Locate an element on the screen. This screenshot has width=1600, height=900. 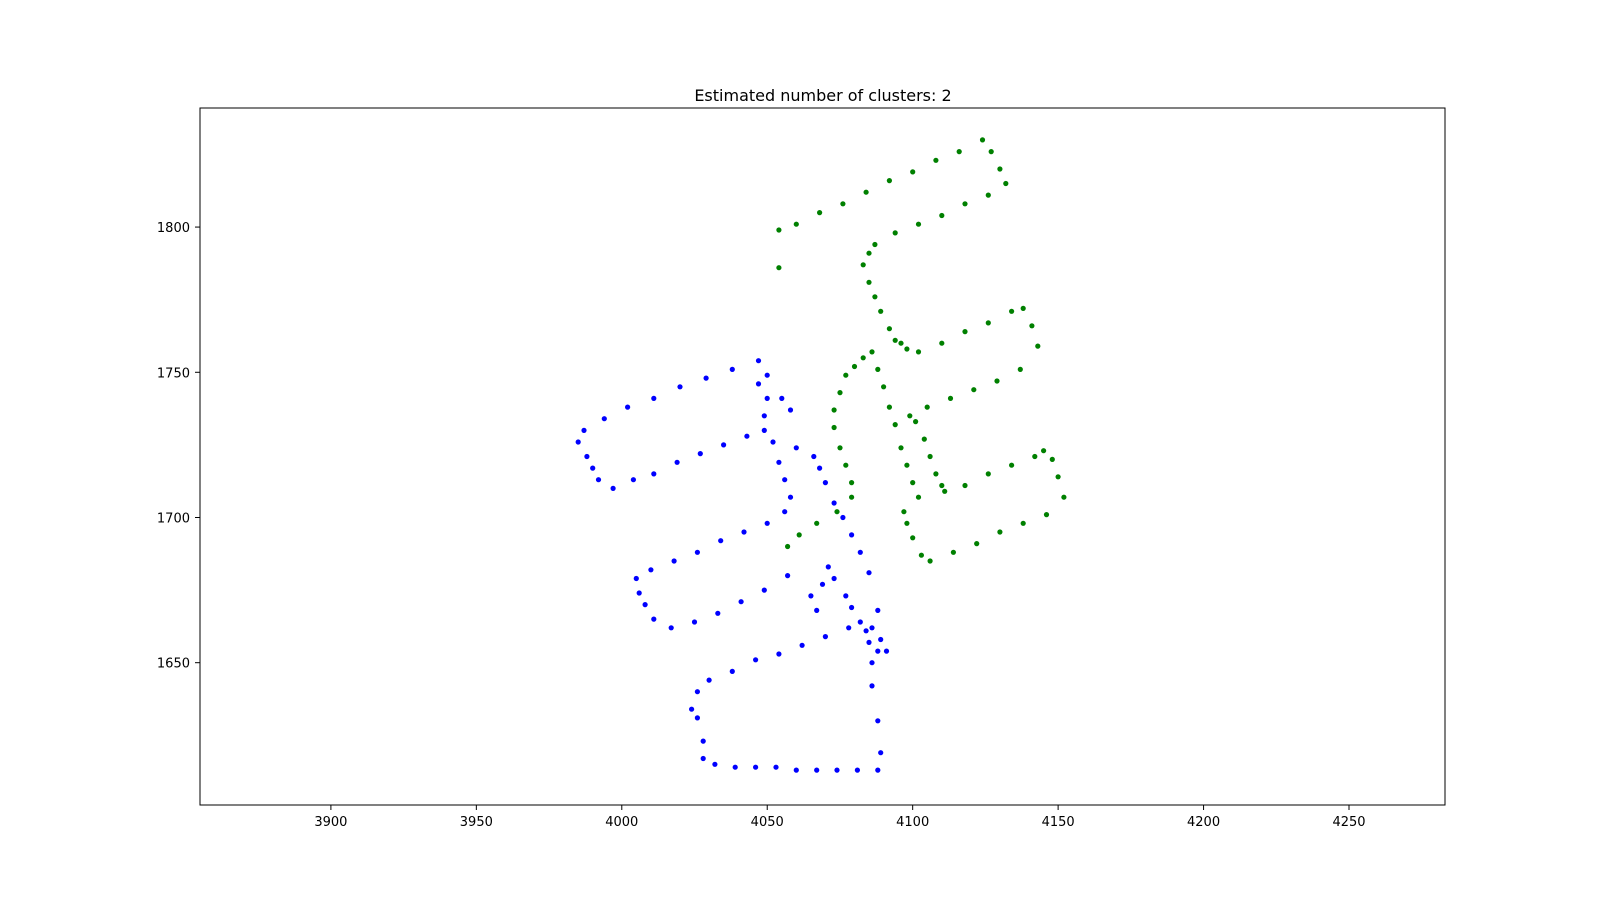
x-tick-label: 3950 is located at coordinates (476, 822).